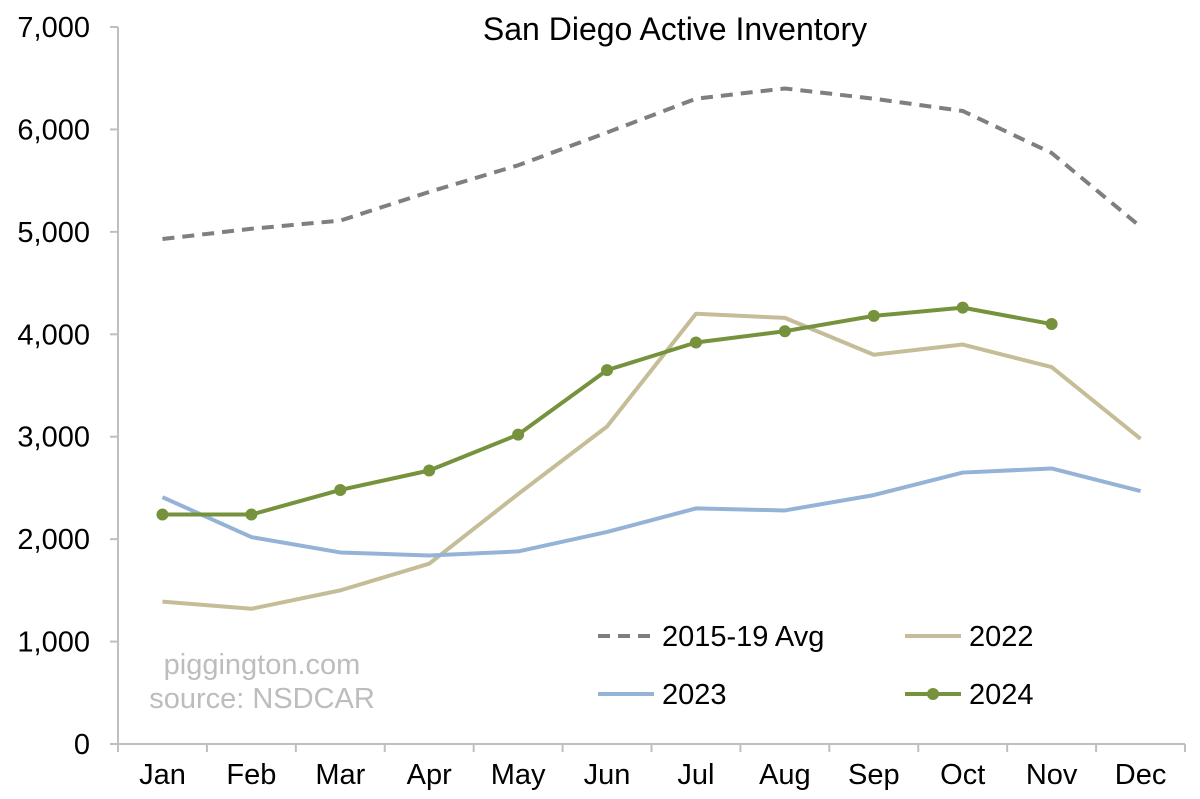 Image resolution: width=1200 pixels, height=799 pixels. What do you see at coordinates (695, 775) in the screenshot?
I see `x-tick-label: Jul` at bounding box center [695, 775].